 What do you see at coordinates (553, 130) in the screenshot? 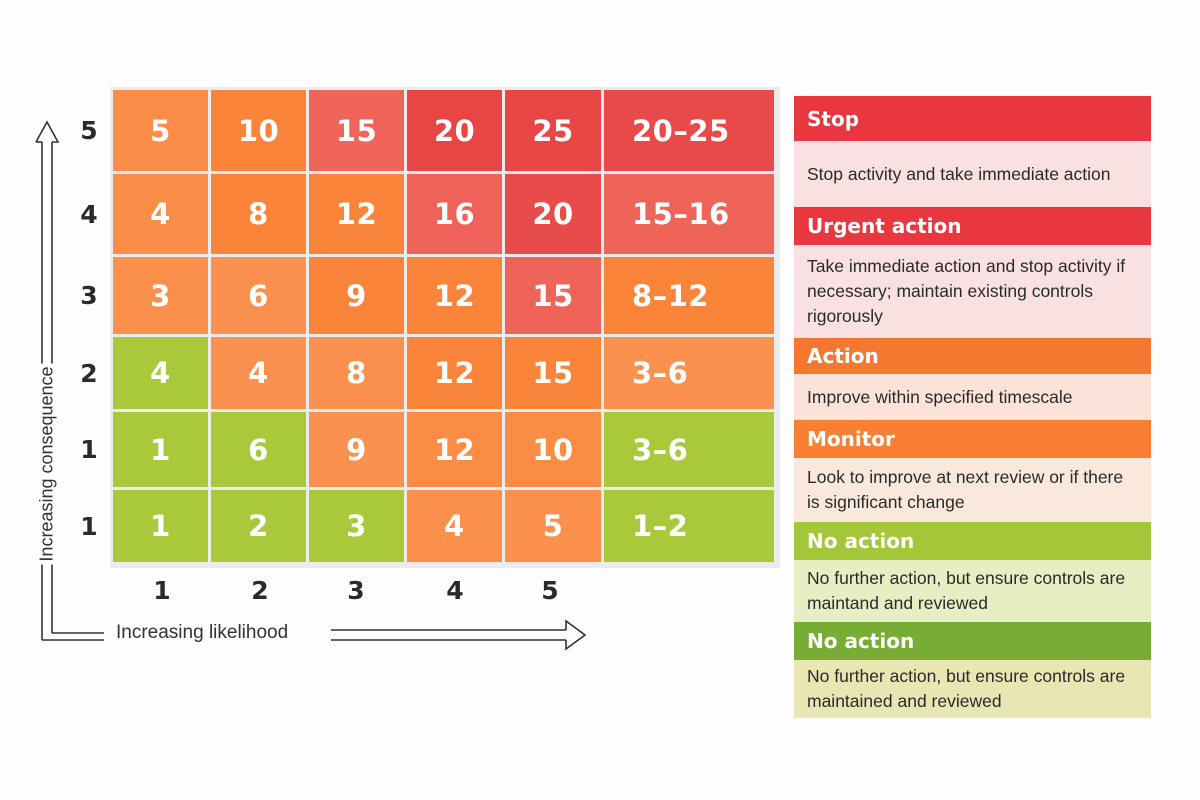
I see `risk-score-cell: 25` at bounding box center [553, 130].